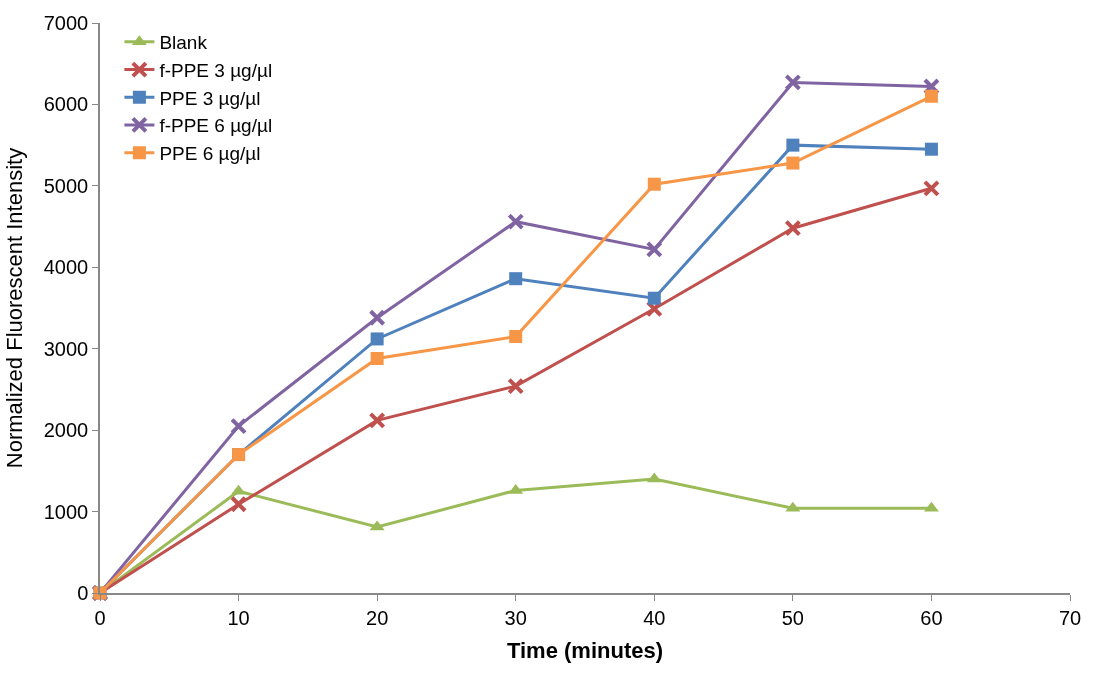 The image size is (1093, 688). I want to click on y-tick-label: 2000, so click(66, 430).